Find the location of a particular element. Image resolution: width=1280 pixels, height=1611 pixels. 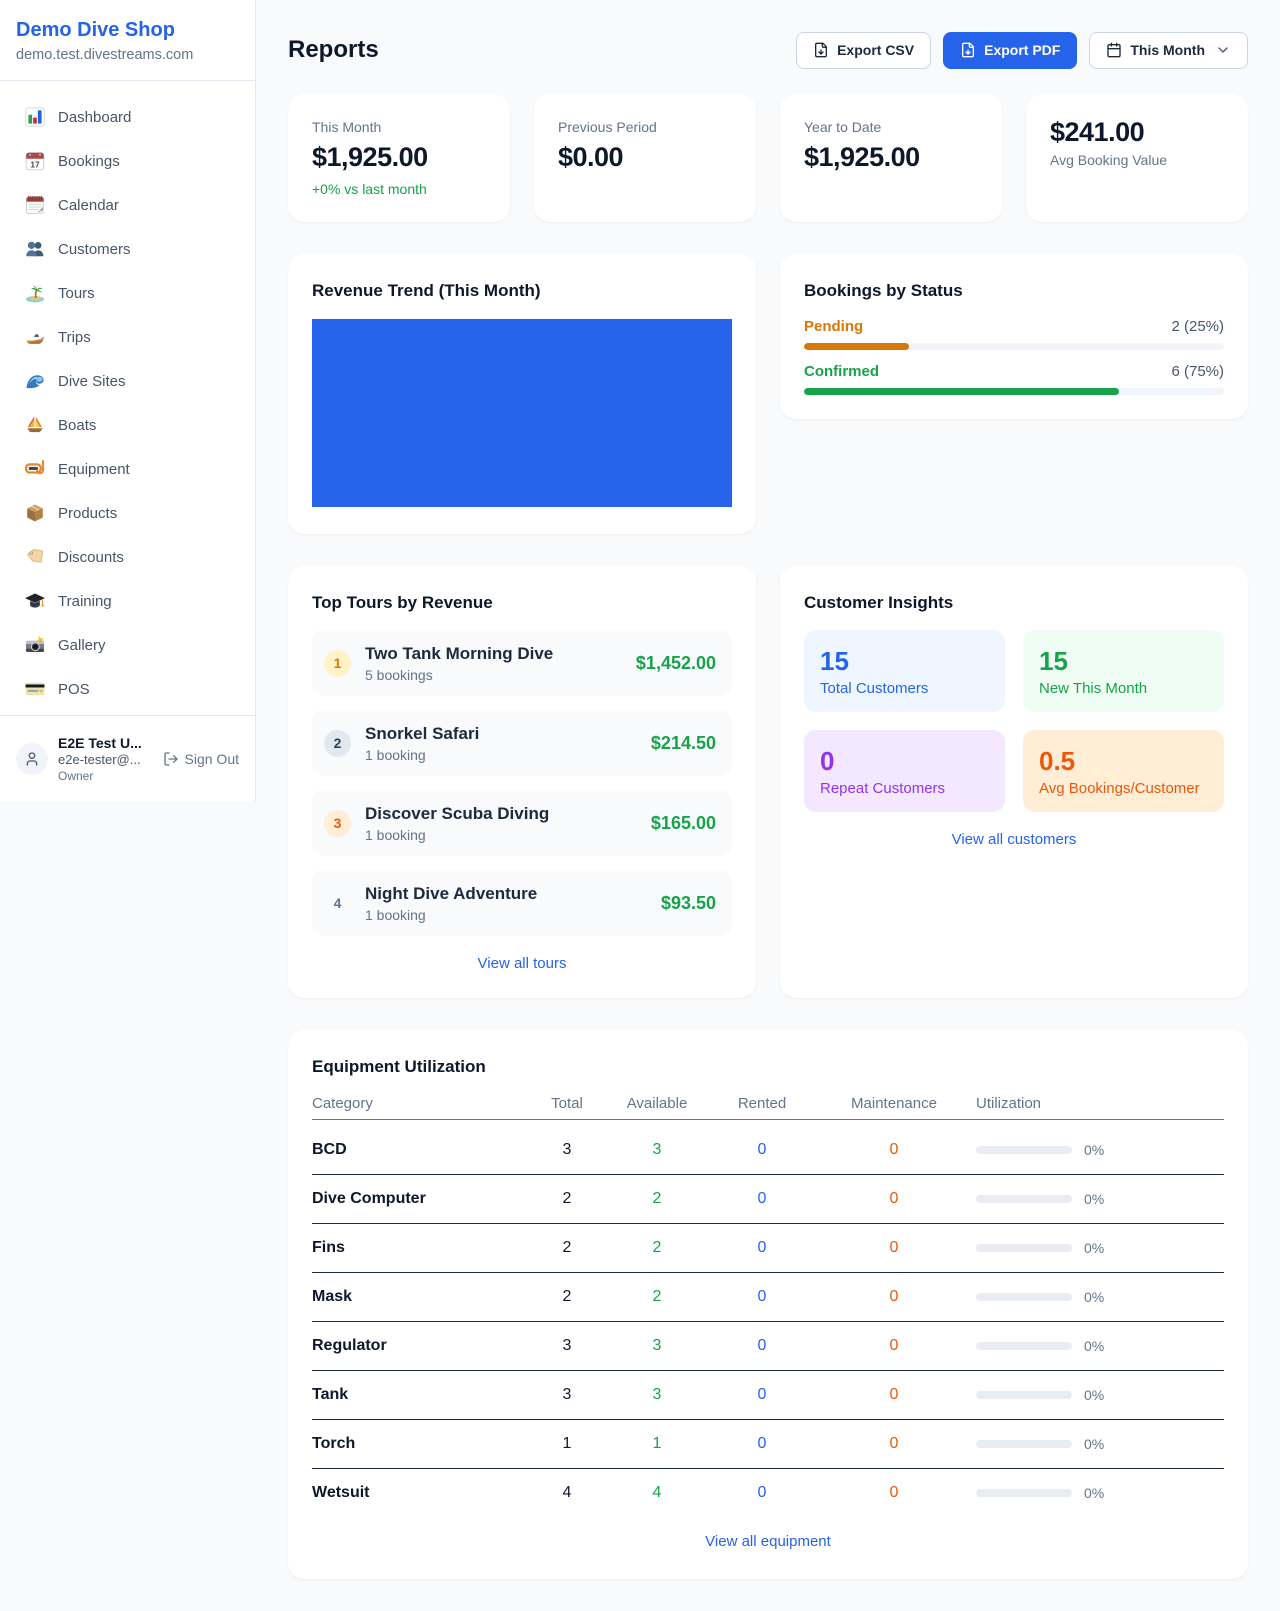

svg-text: 17 is located at coordinates (35, 164).